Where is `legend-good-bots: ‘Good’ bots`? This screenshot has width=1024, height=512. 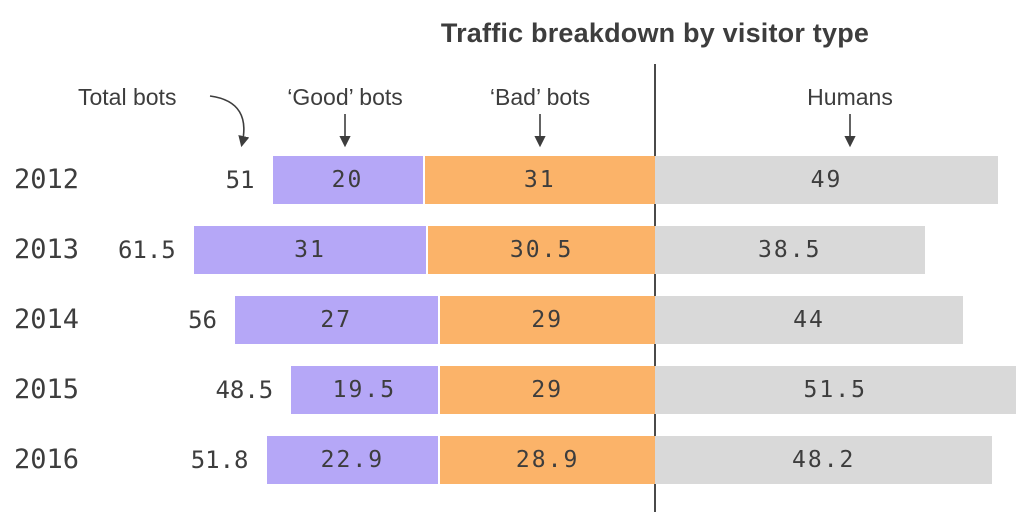 legend-good-bots: ‘Good’ bots is located at coordinates (345, 97).